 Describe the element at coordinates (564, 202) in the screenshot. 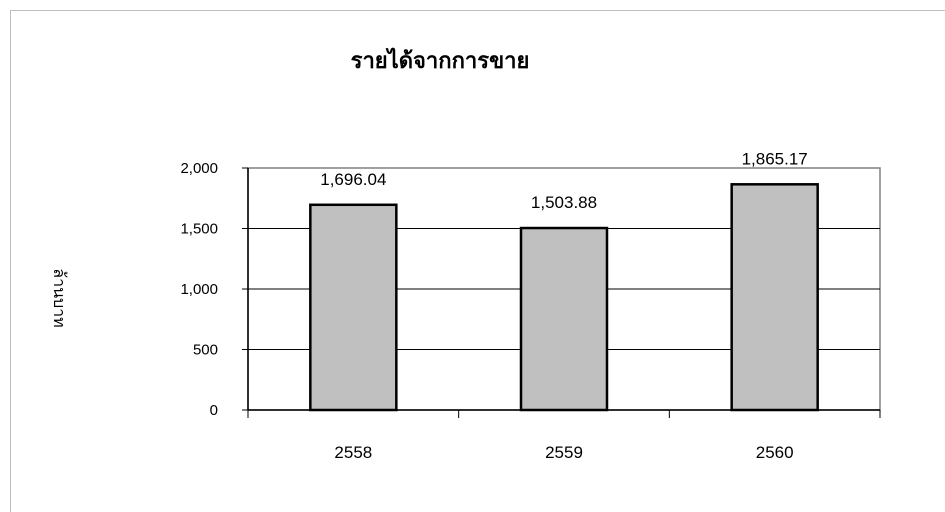

I see `data-label: 1,503.88` at that location.